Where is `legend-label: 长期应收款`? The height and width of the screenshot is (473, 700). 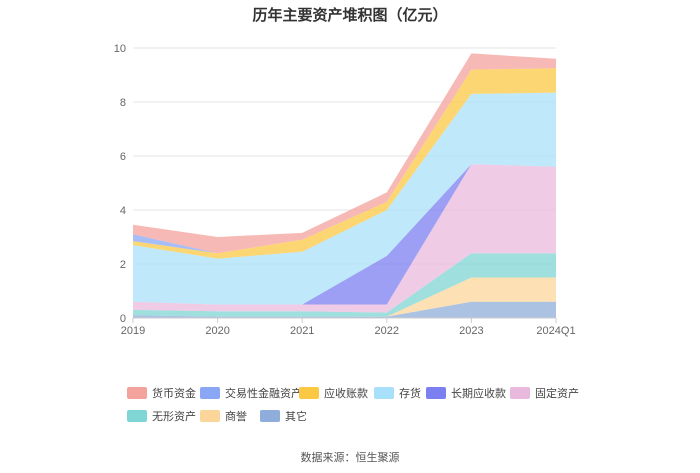
legend-label: 长期应收款 is located at coordinates (478, 394).